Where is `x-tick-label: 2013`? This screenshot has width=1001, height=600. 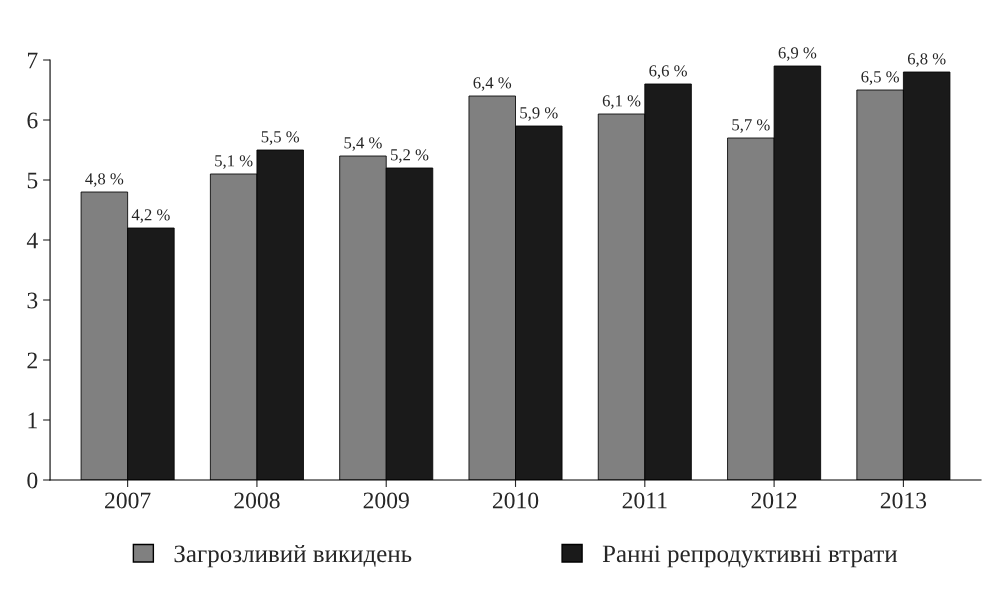
x-tick-label: 2013 is located at coordinates (903, 500).